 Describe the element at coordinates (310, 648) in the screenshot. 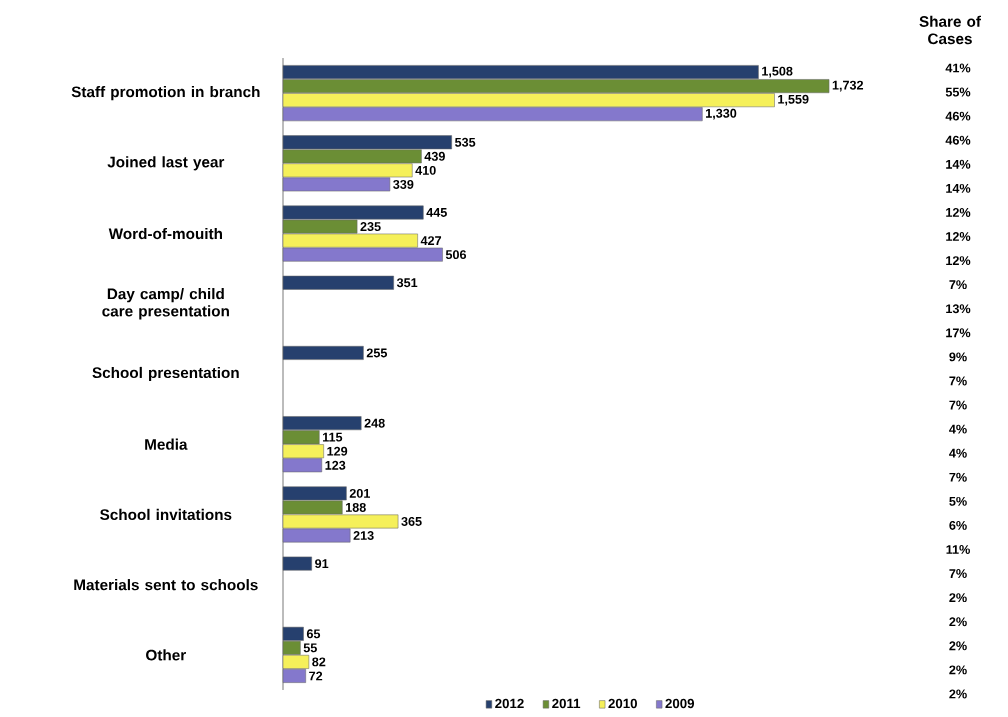

I see `data-label: 55` at that location.